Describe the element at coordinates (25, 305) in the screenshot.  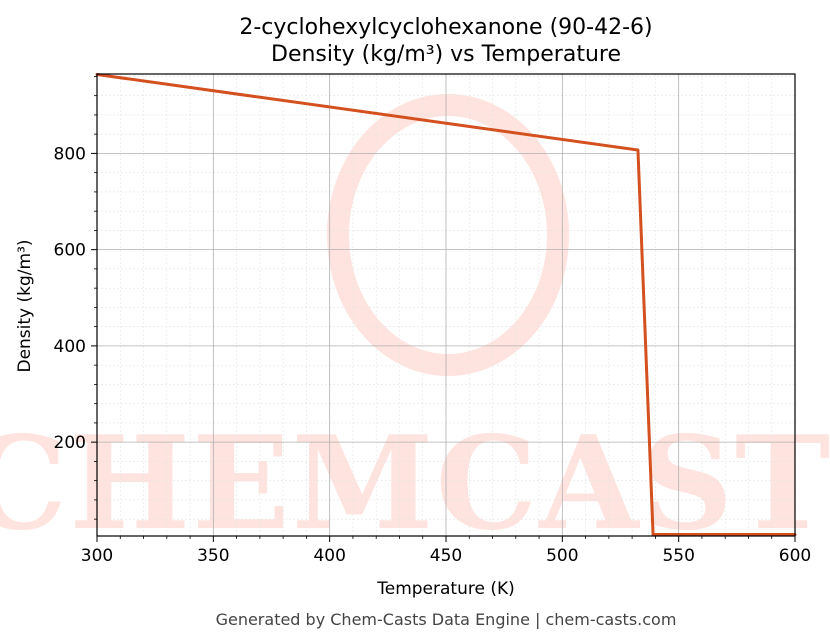
I see `y-axis-label: Density (kg/m³)` at that location.